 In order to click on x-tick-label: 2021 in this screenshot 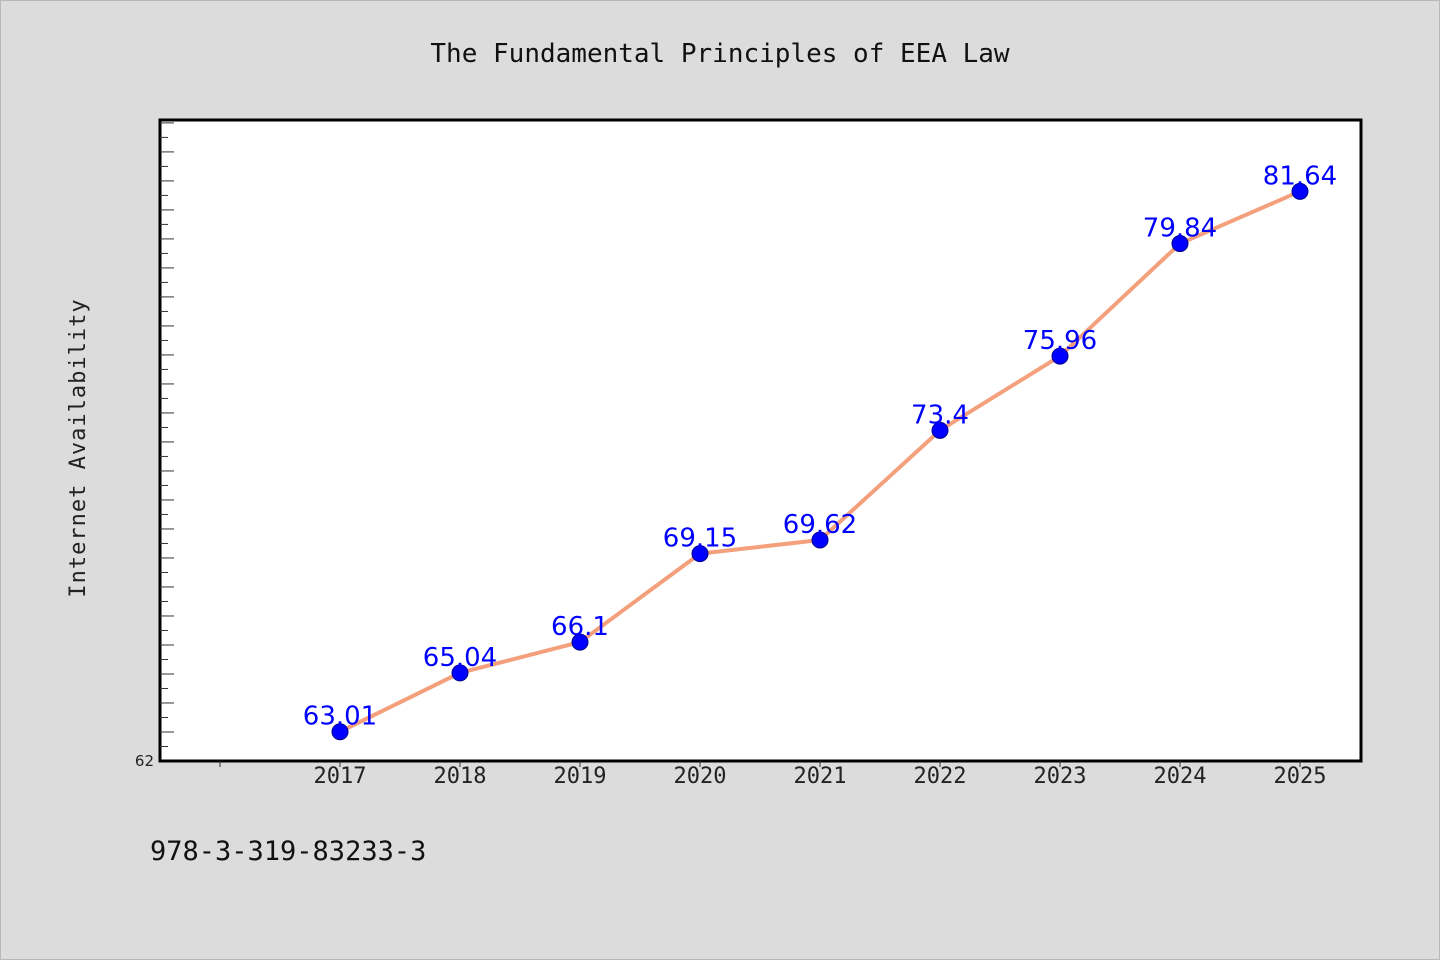, I will do `click(820, 776)`.